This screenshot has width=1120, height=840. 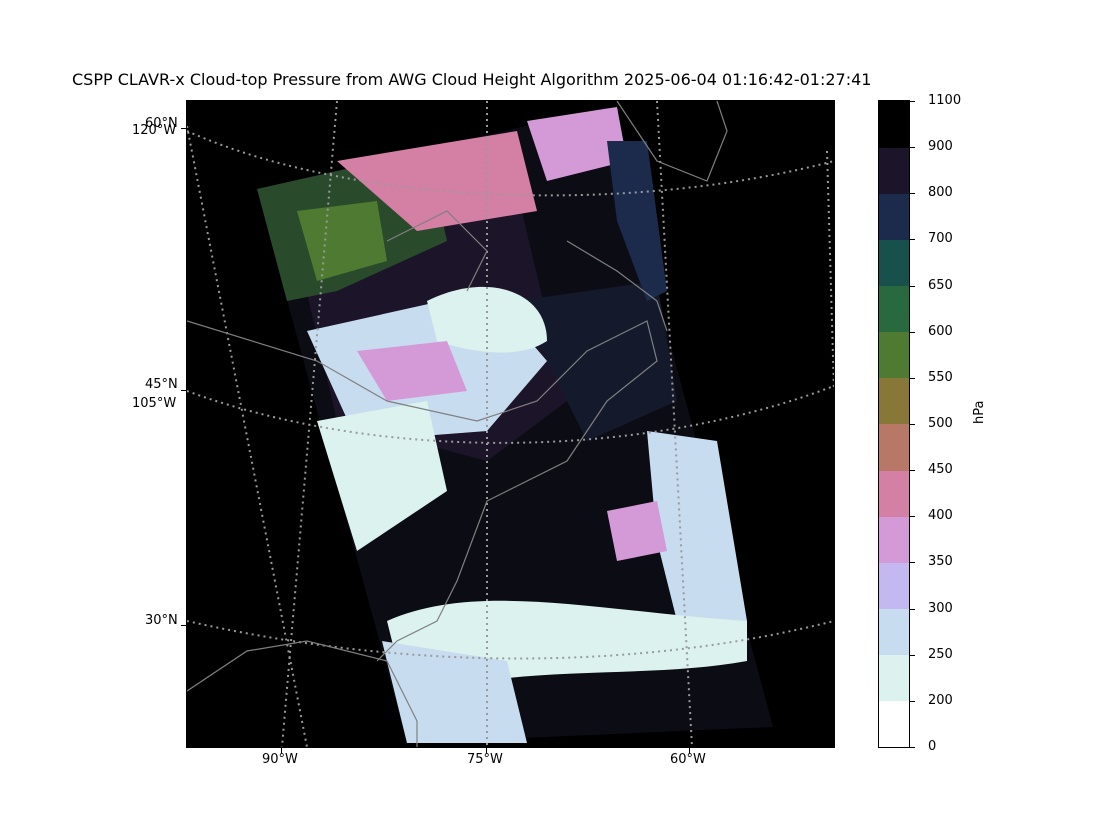 What do you see at coordinates (161, 384) in the screenshot?
I see `lat-label: 45°N` at bounding box center [161, 384].